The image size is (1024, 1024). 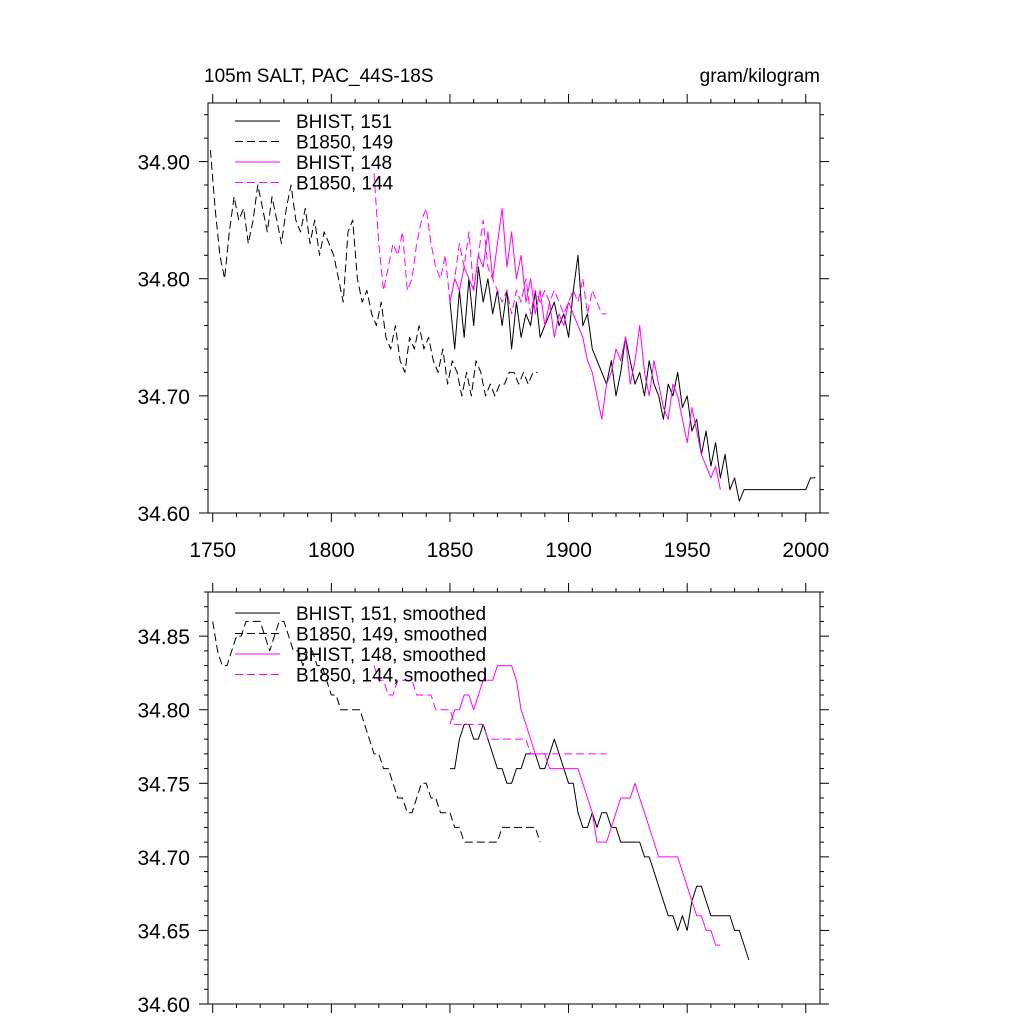 I want to click on top-legend-label-0: BHIST, 151, so click(x=344, y=122).